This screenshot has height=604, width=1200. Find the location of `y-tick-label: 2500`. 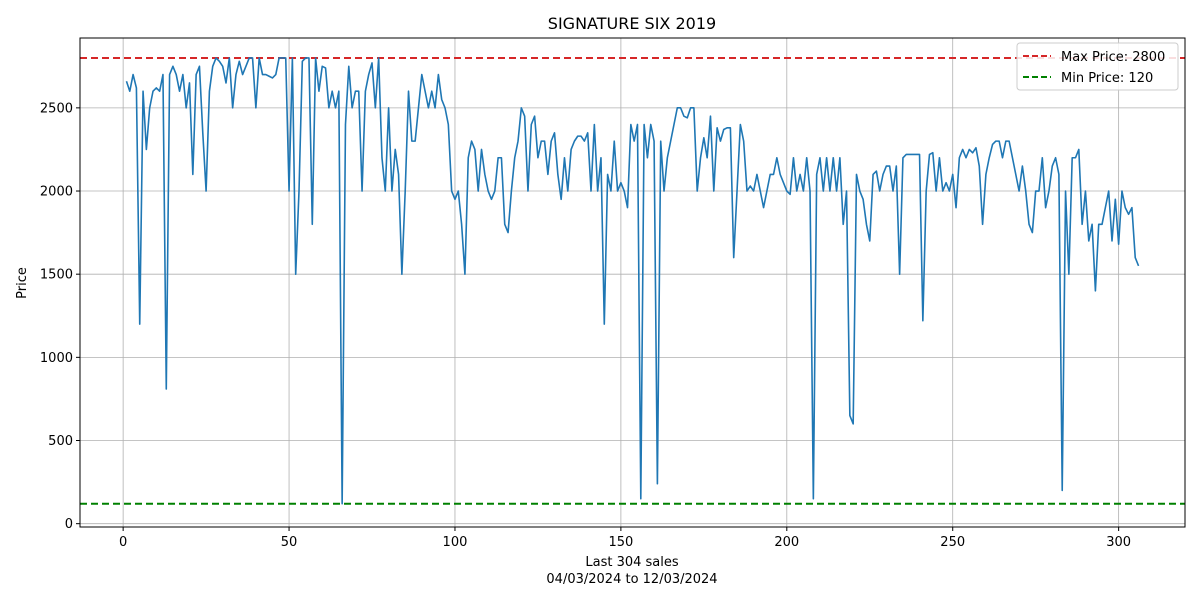

y-tick-label: 2500 is located at coordinates (56, 108).